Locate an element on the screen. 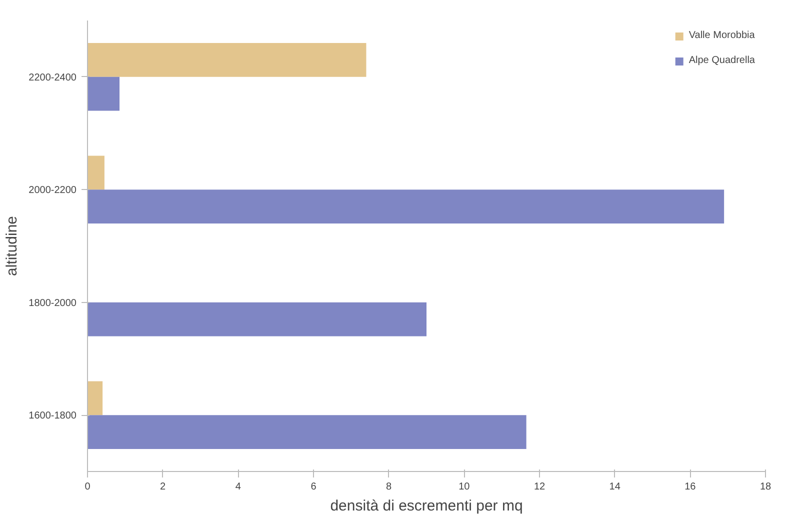 The image size is (789, 521). x-tick-label: 18 is located at coordinates (766, 487).